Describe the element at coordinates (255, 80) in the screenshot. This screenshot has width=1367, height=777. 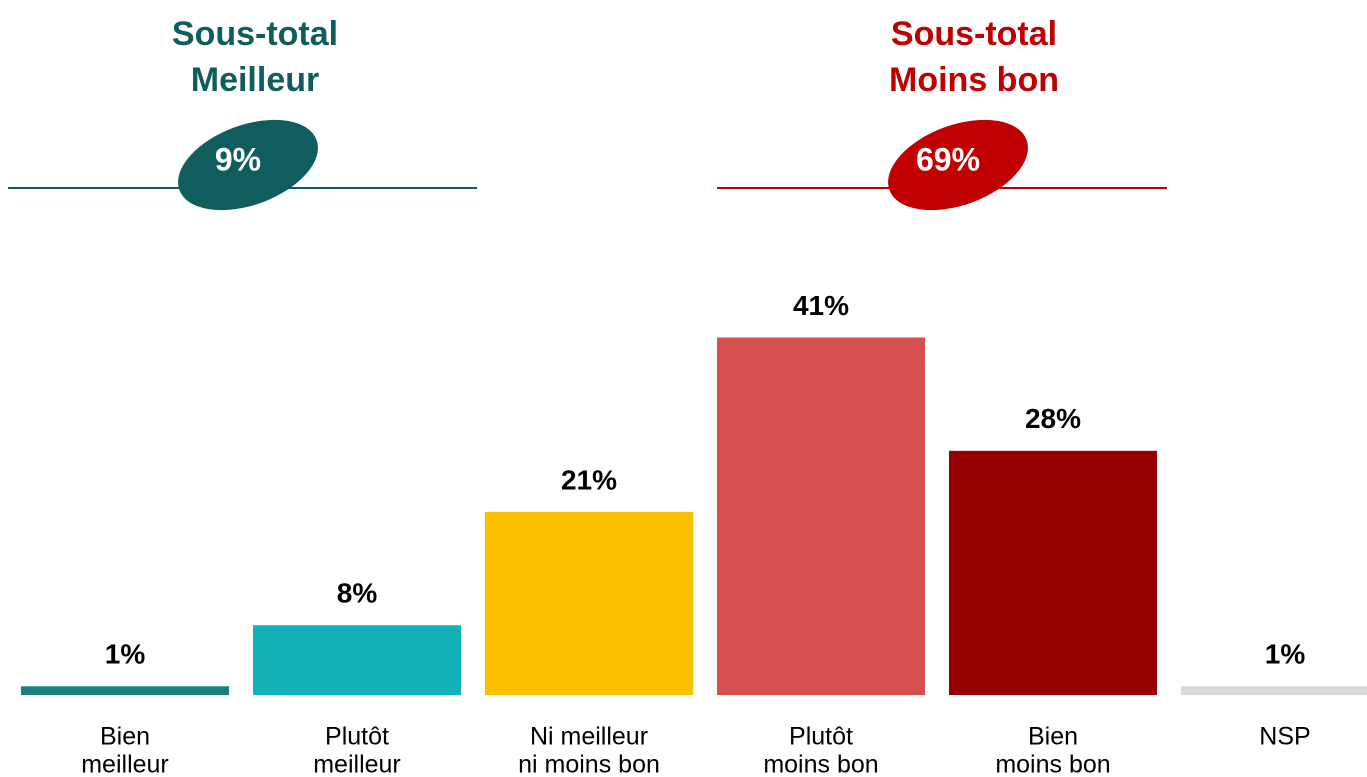
I see `subtotal-title: Meilleur` at that location.